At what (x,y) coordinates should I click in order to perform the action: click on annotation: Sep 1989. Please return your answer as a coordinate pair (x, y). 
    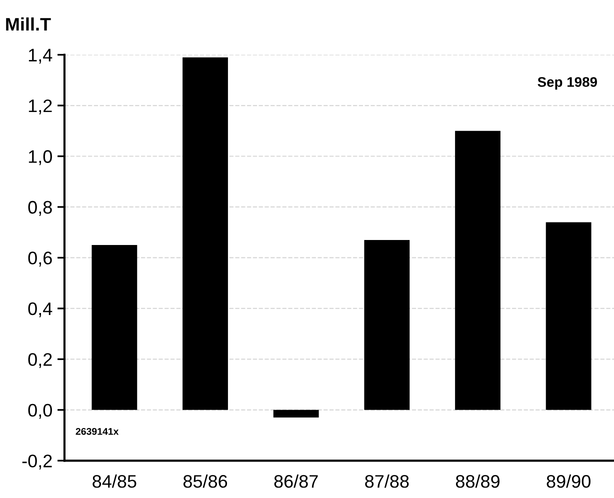
    Looking at the image, I should click on (568, 83).